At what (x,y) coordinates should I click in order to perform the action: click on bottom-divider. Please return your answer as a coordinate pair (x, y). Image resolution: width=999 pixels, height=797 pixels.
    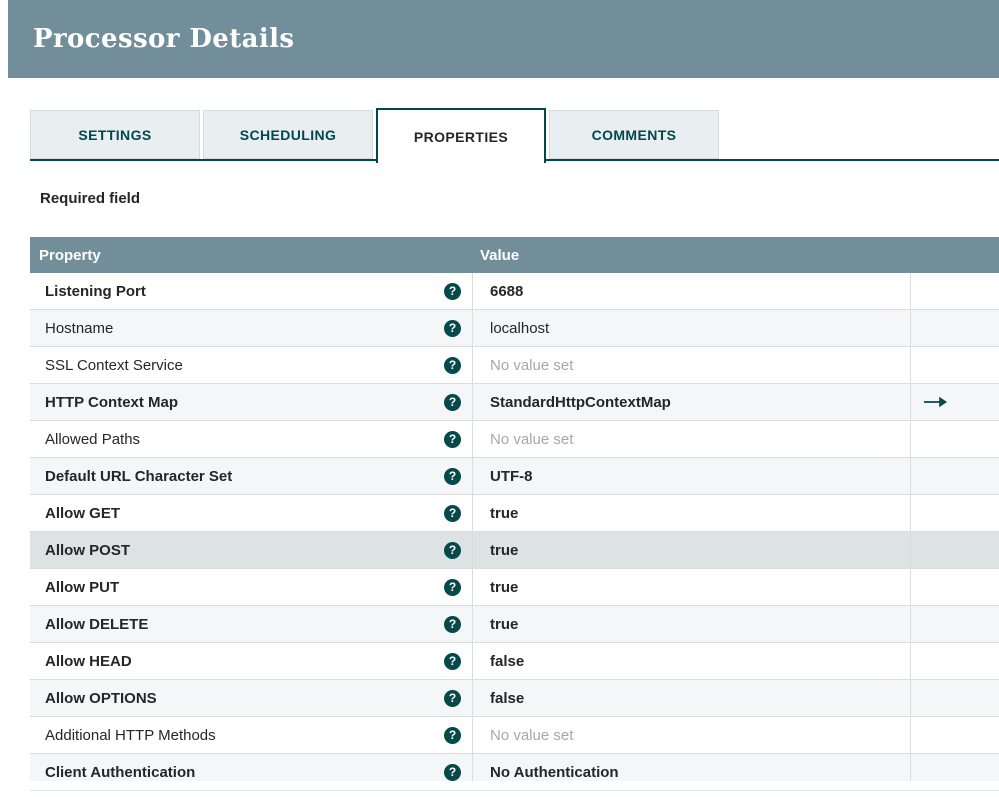
    Looking at the image, I should click on (514, 790).